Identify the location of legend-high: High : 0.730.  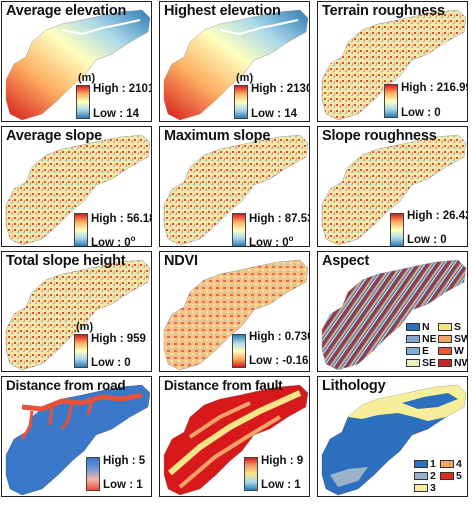
(279, 337).